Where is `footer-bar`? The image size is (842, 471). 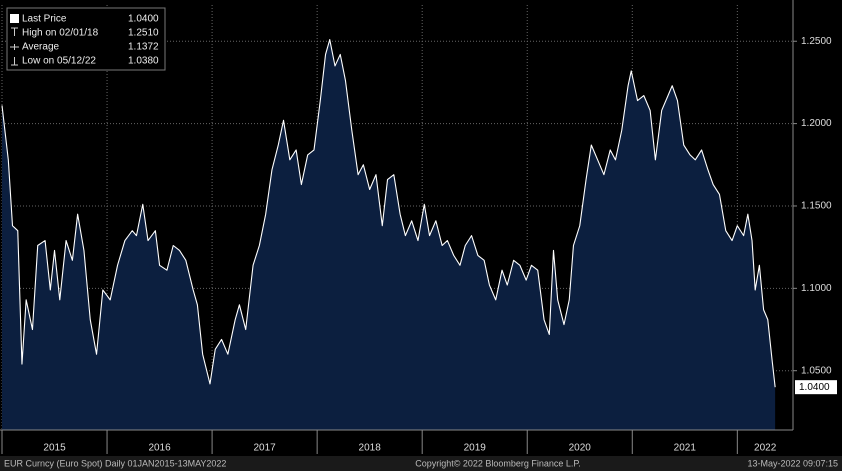
footer-bar is located at coordinates (421, 463).